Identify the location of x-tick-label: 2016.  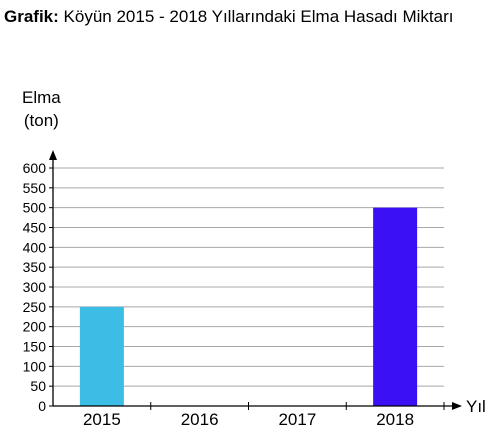
(200, 419).